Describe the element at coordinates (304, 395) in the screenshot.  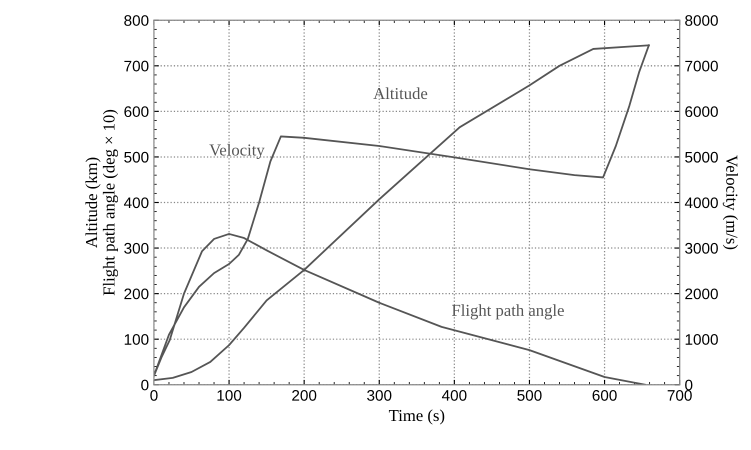
I see `x-tick-label: 200` at that location.